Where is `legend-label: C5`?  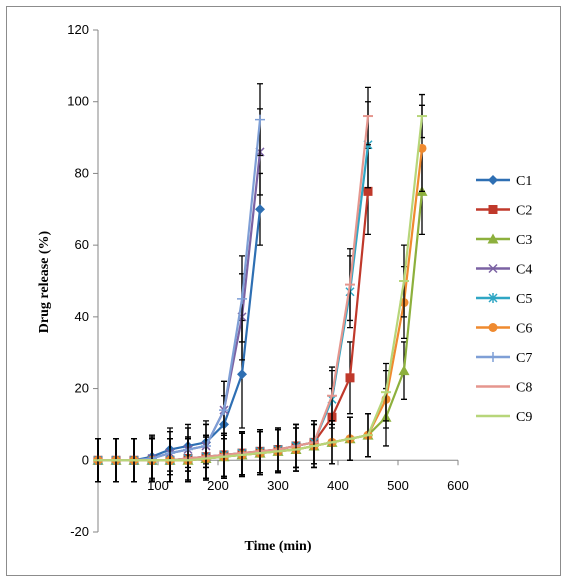
legend-label: C5 is located at coordinates (524, 299).